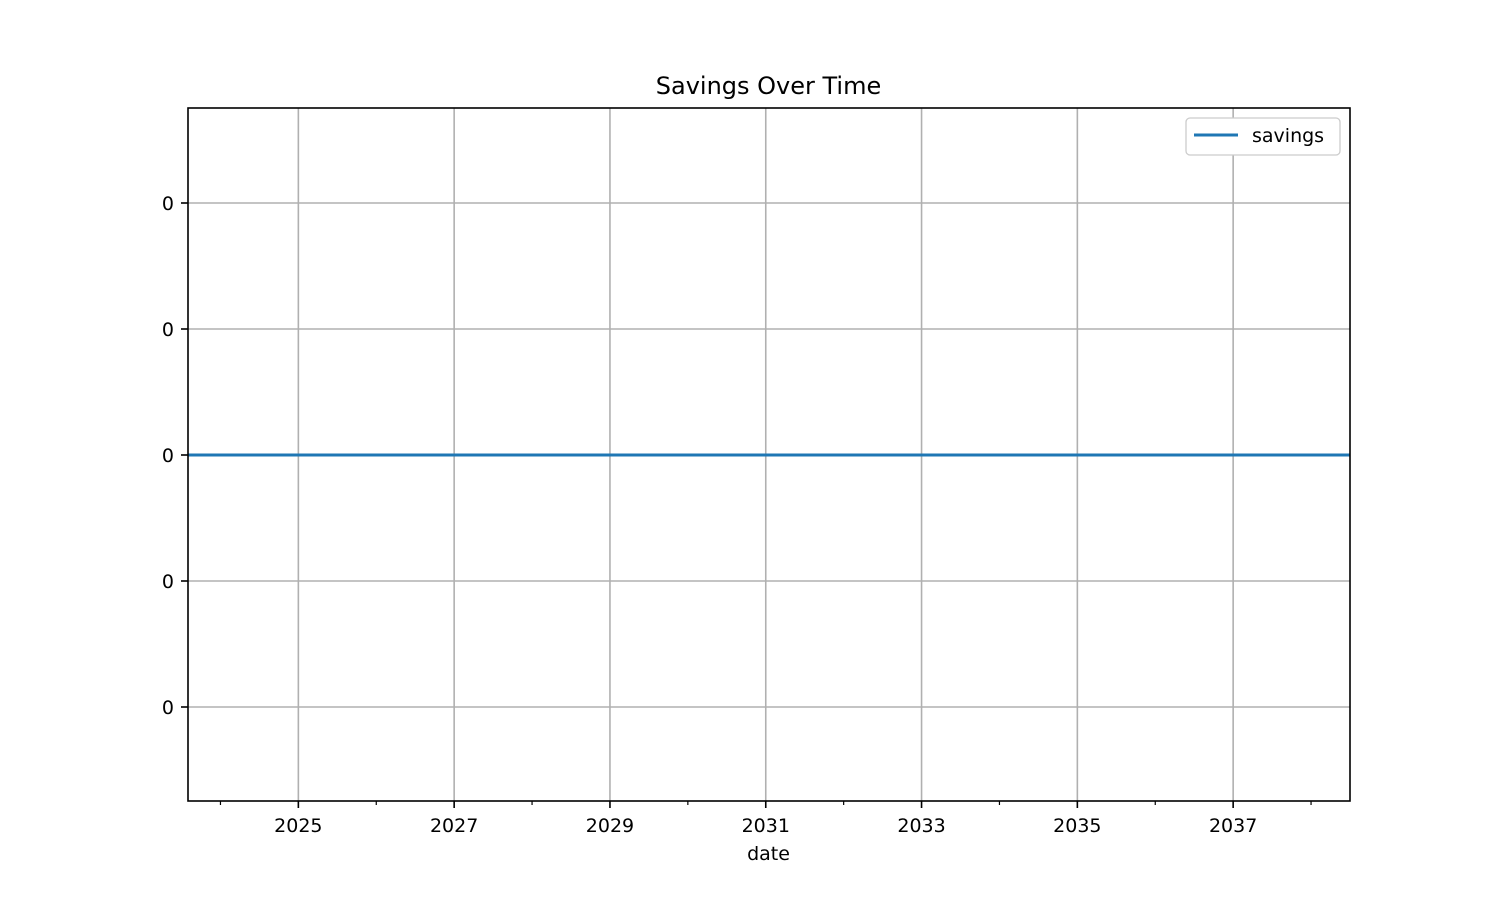 The width and height of the screenshot is (1500, 900). Describe the element at coordinates (768, 86) in the screenshot. I see `chart-title: Savings Over Time` at that location.